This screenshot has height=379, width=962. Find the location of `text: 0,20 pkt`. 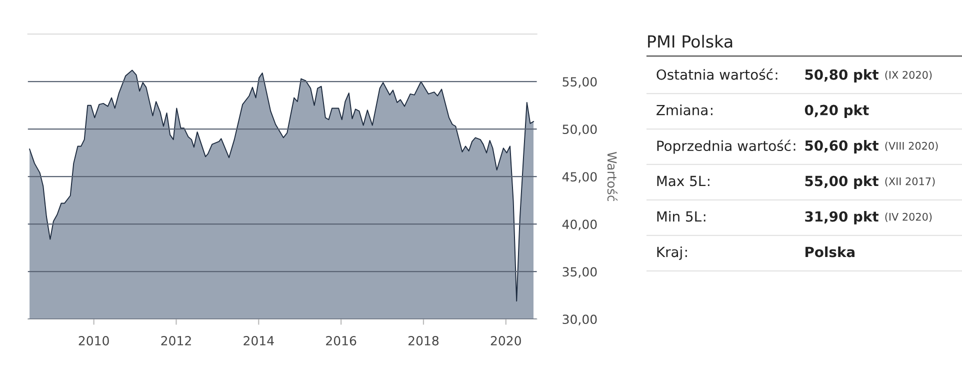

text: 0,20 pkt is located at coordinates (836, 111).